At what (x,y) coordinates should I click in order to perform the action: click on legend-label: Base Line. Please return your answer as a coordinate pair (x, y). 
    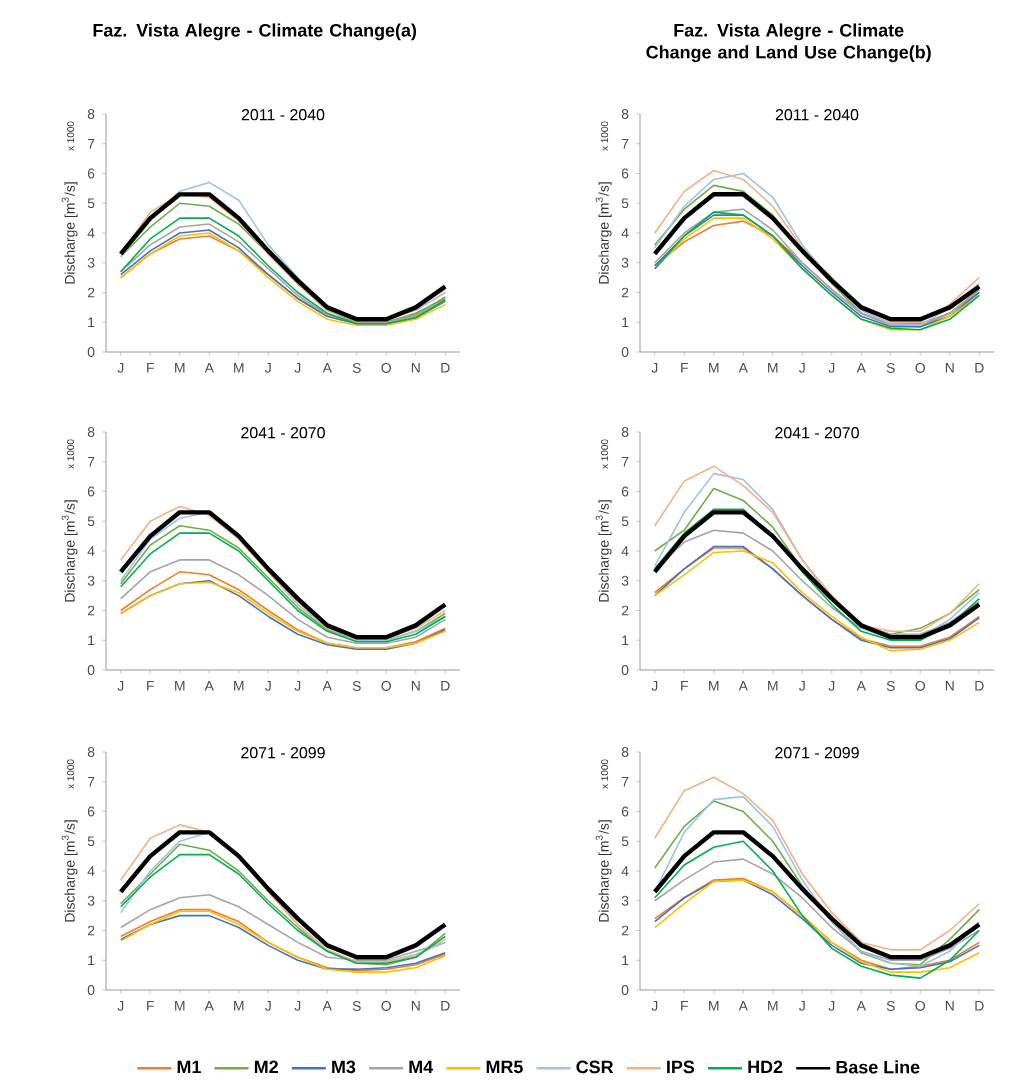
    Looking at the image, I should click on (878, 1067).